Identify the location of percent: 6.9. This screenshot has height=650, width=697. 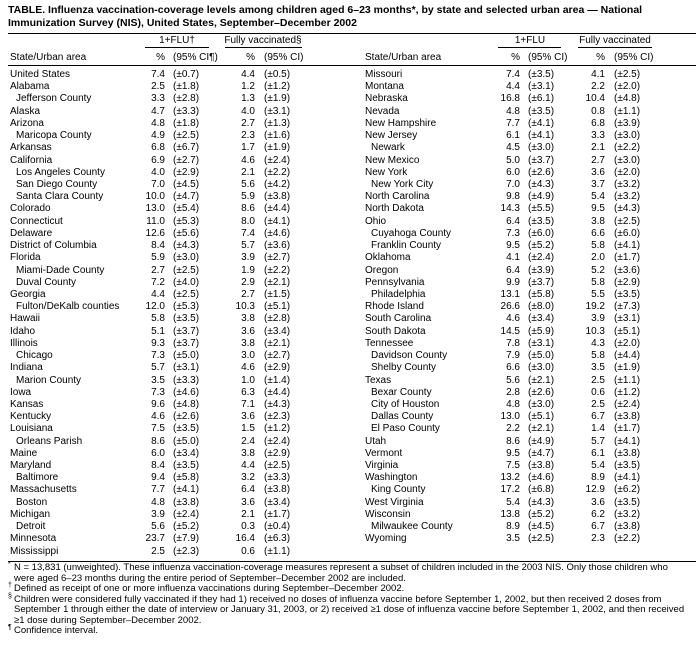
(158, 160).